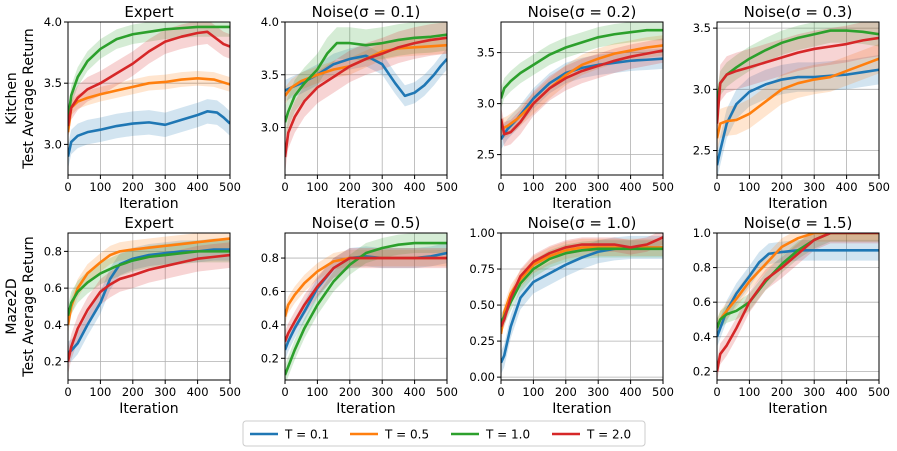  What do you see at coordinates (598, 392) in the screenshot?
I see `x-tick-label: 300` at bounding box center [598, 392].